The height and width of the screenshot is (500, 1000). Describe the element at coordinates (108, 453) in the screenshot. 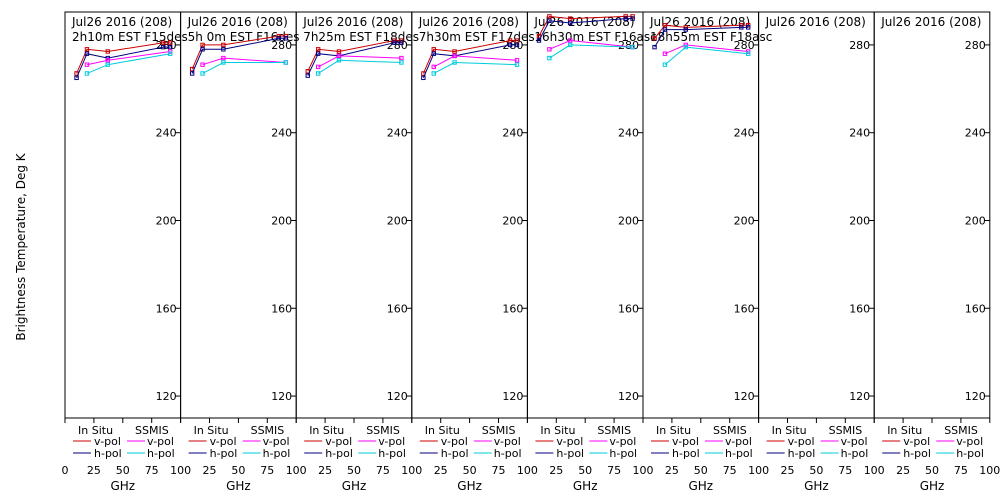

I see `legend-label-insitu-h-pol: h-pol` at that location.